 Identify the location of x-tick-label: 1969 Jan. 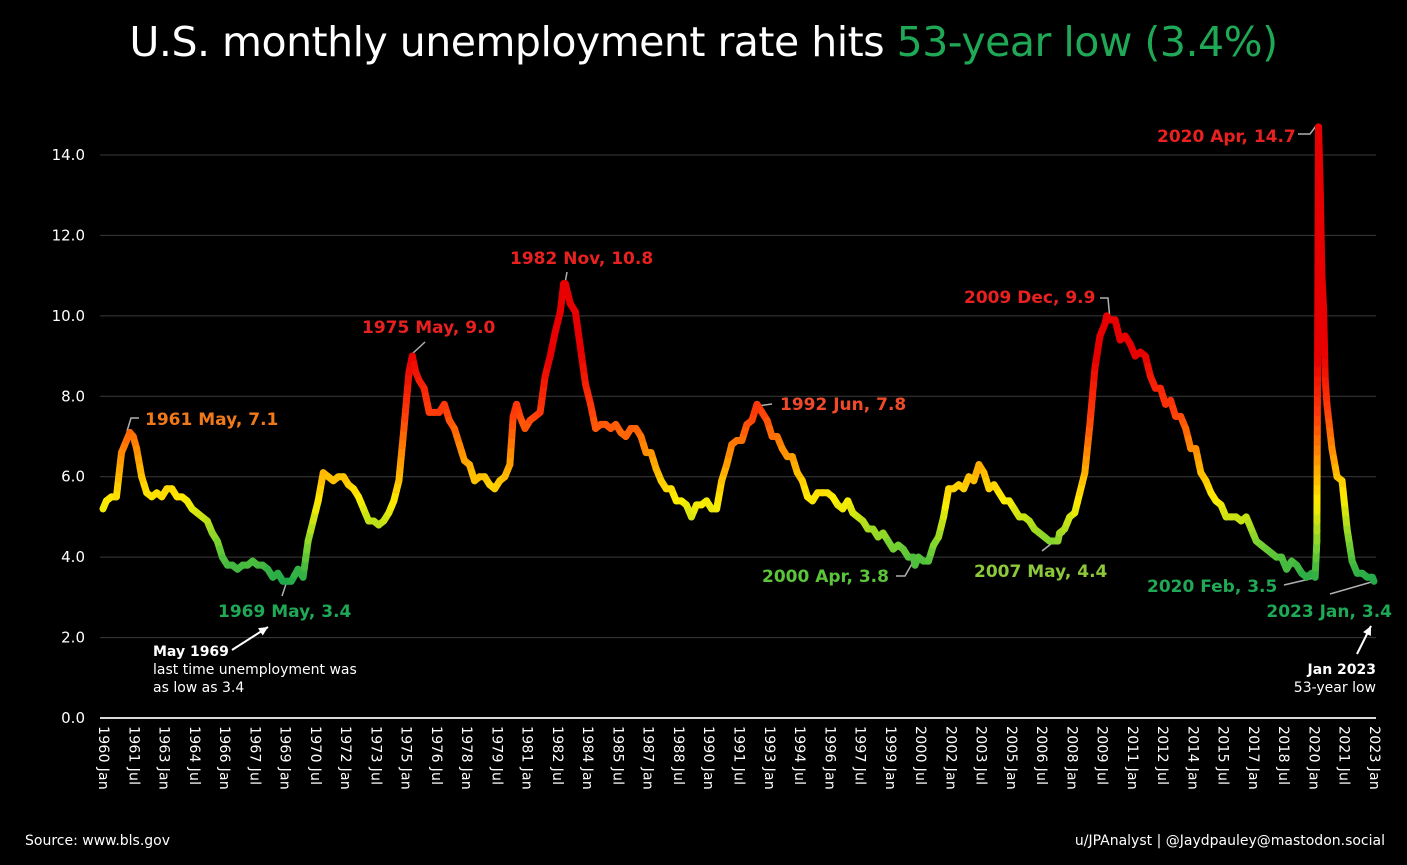
(284, 758).